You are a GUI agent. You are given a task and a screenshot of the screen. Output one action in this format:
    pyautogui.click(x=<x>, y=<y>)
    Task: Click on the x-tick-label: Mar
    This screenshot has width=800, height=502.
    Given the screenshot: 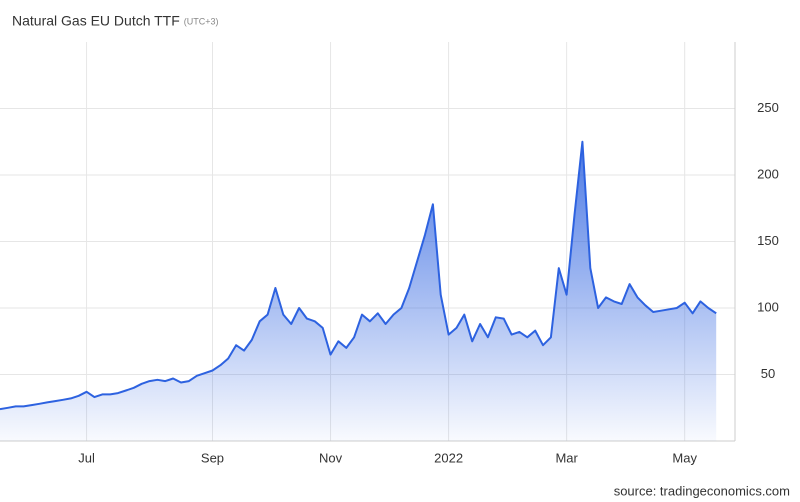 What is the action you would take?
    pyautogui.click(x=566, y=457)
    